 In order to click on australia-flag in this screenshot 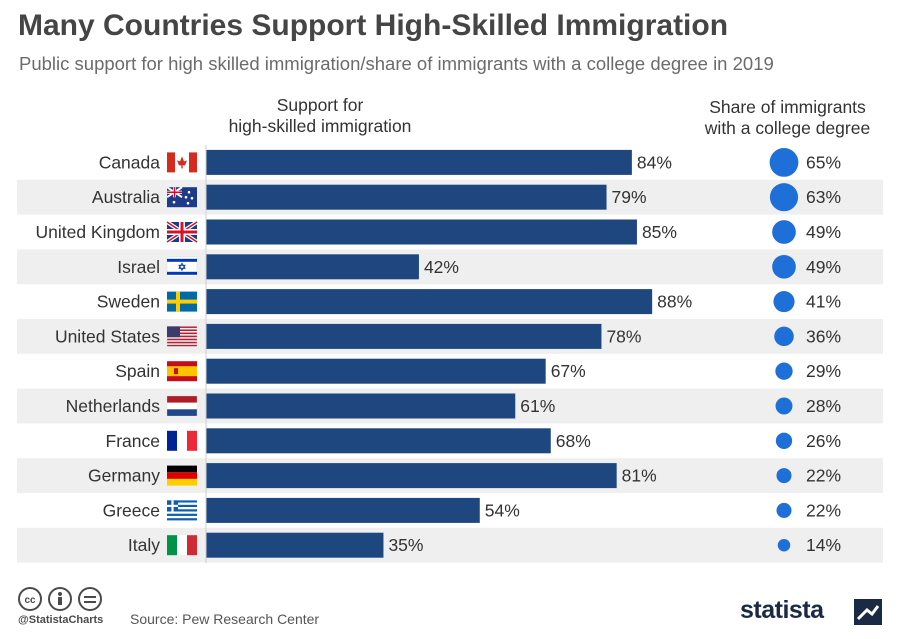, I will do `click(181, 197)`.